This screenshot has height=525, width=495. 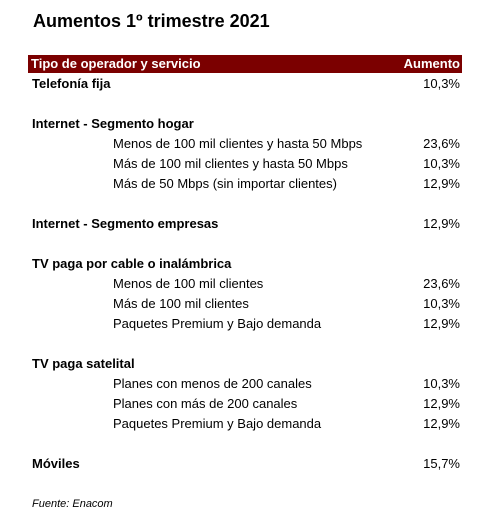 I want to click on item-label: Más de 100 mil clientes y hasta 50 Mbps, so click(x=230, y=163).